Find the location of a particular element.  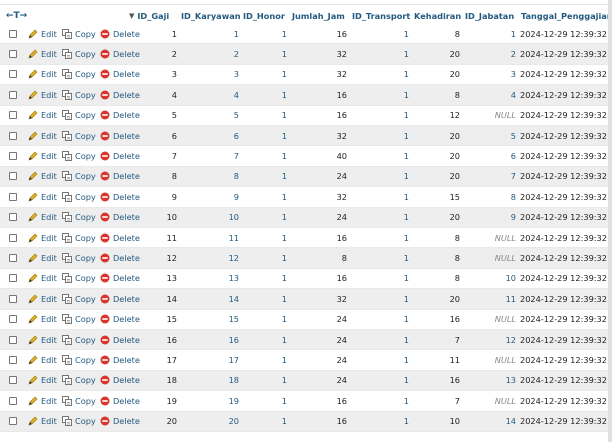

cell-kehadiran: 11 is located at coordinates (455, 359).